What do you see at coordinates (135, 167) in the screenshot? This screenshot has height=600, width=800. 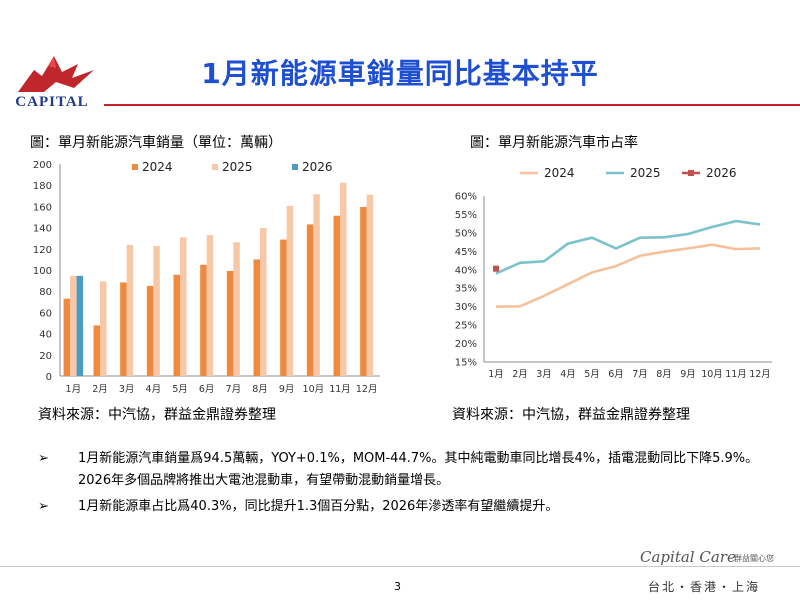 I see `legend-swatch-2024` at bounding box center [135, 167].